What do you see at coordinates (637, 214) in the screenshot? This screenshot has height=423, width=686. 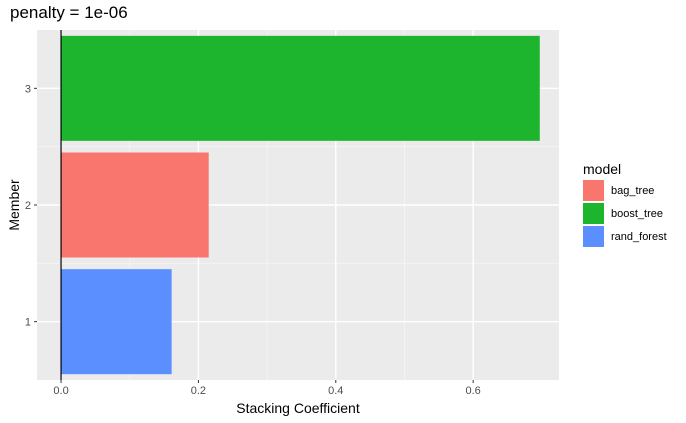 I see `legend-label-boost_tree: boost_tree` at bounding box center [637, 214].